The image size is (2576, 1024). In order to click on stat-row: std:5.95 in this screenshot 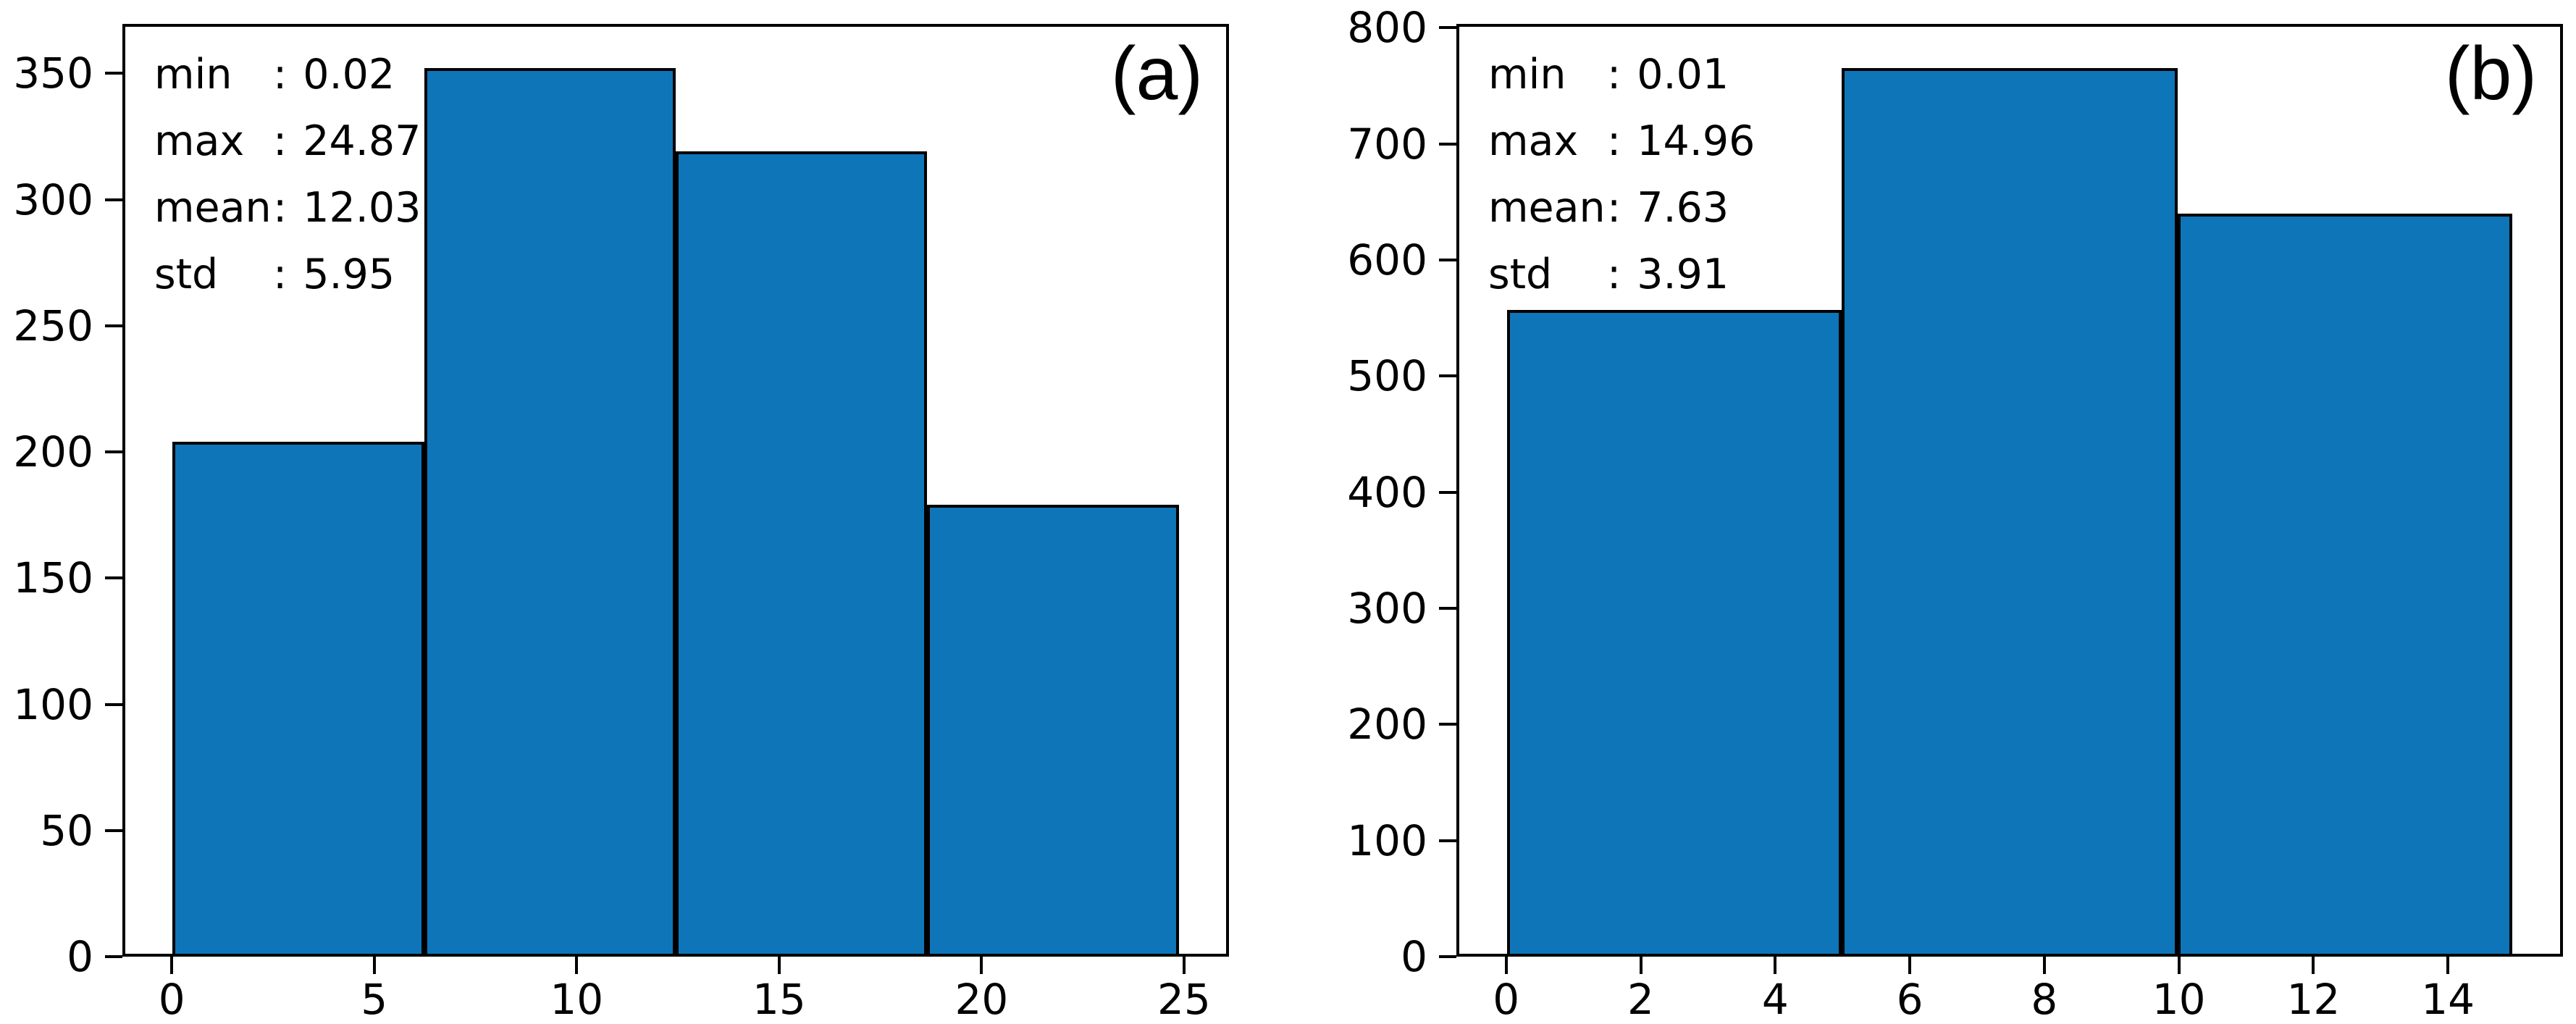, I will do `click(287, 274)`.